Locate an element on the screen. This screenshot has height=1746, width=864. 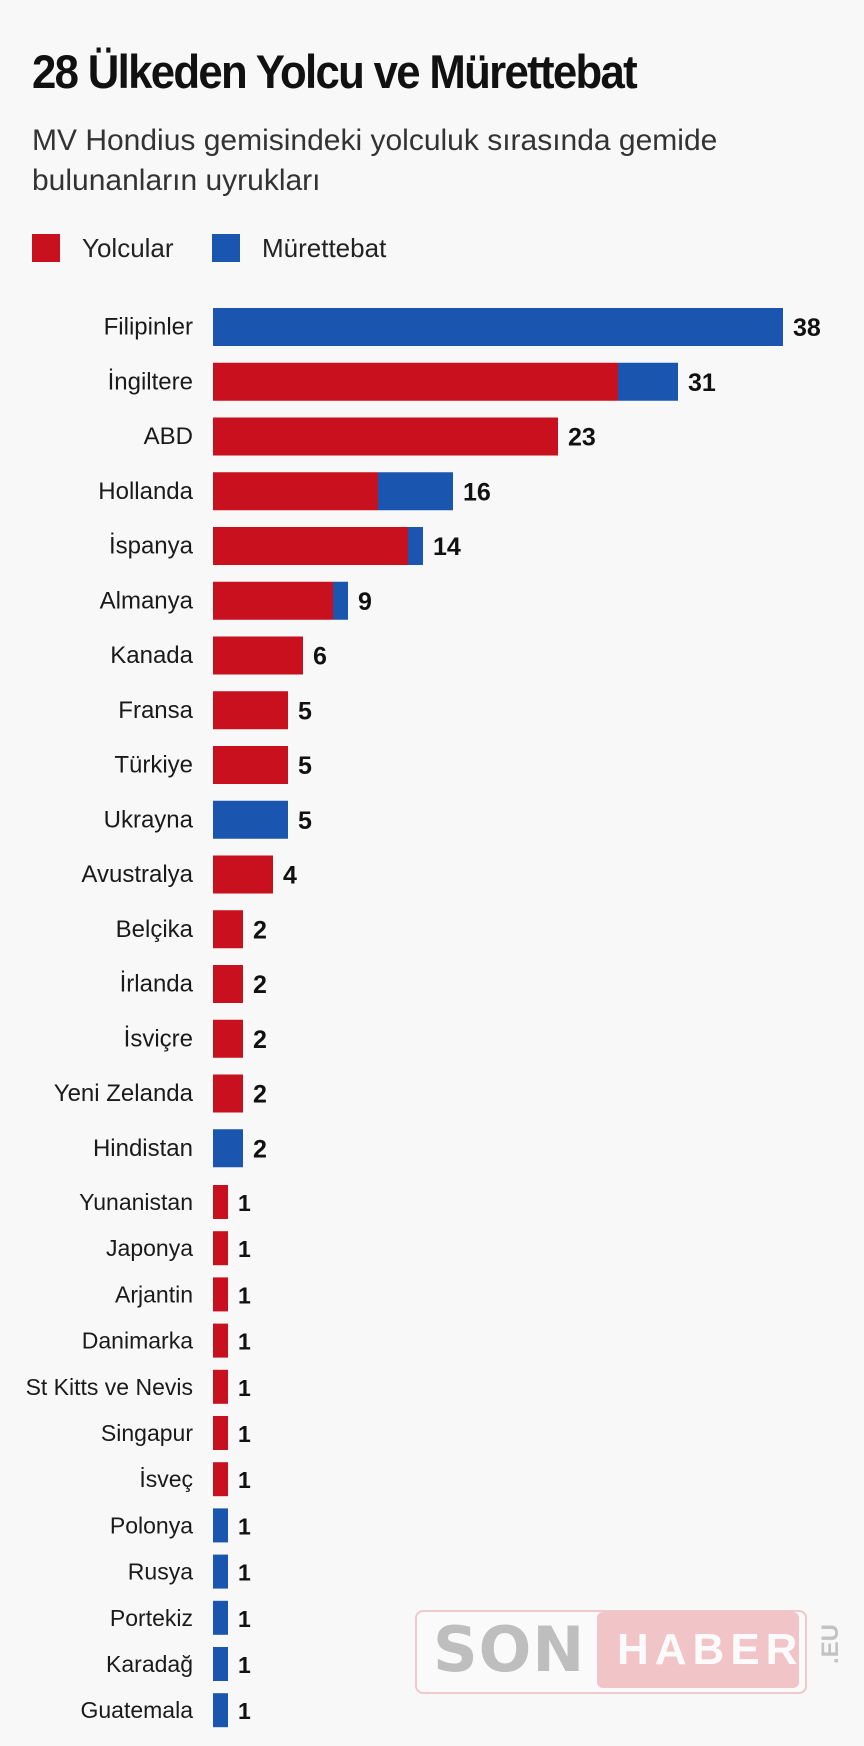
category-label: Hollanda is located at coordinates (145, 491).